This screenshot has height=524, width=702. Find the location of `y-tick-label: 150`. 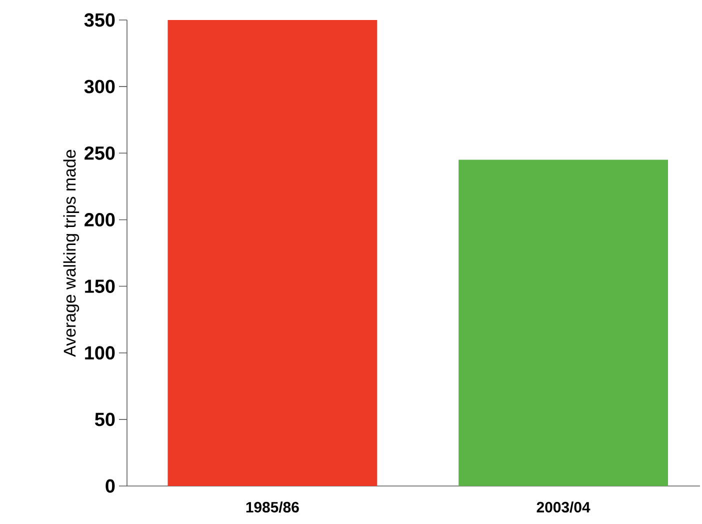

y-tick-label: 150 is located at coordinates (100, 286).